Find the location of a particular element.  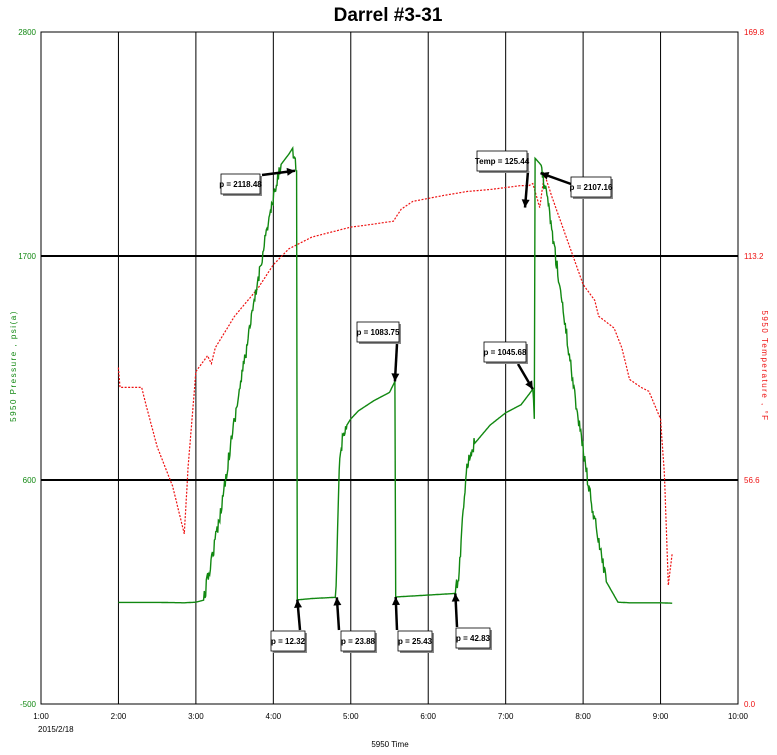

y-right-tick-label: 169.8 is located at coordinates (754, 32).